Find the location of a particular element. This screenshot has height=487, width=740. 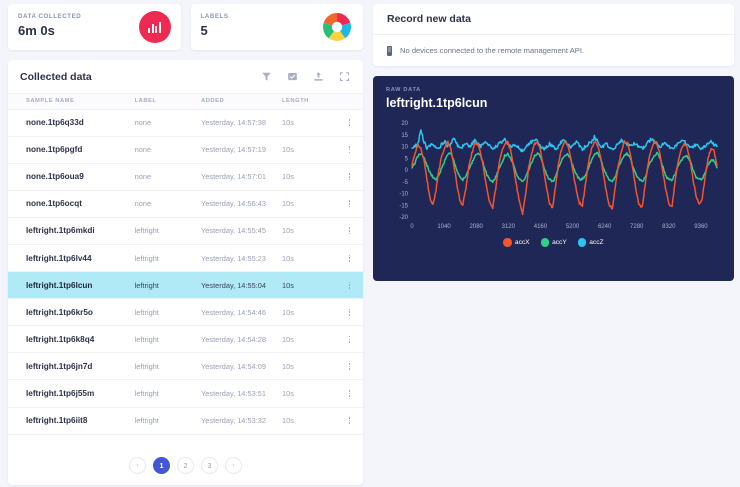

cell-added: Yesterday, 14:55:04 is located at coordinates (233, 285).